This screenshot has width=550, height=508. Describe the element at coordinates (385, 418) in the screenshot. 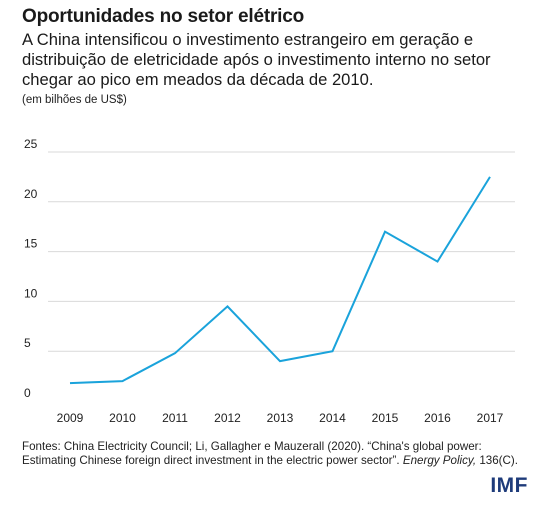

I see `x-tick-label: 2015` at that location.